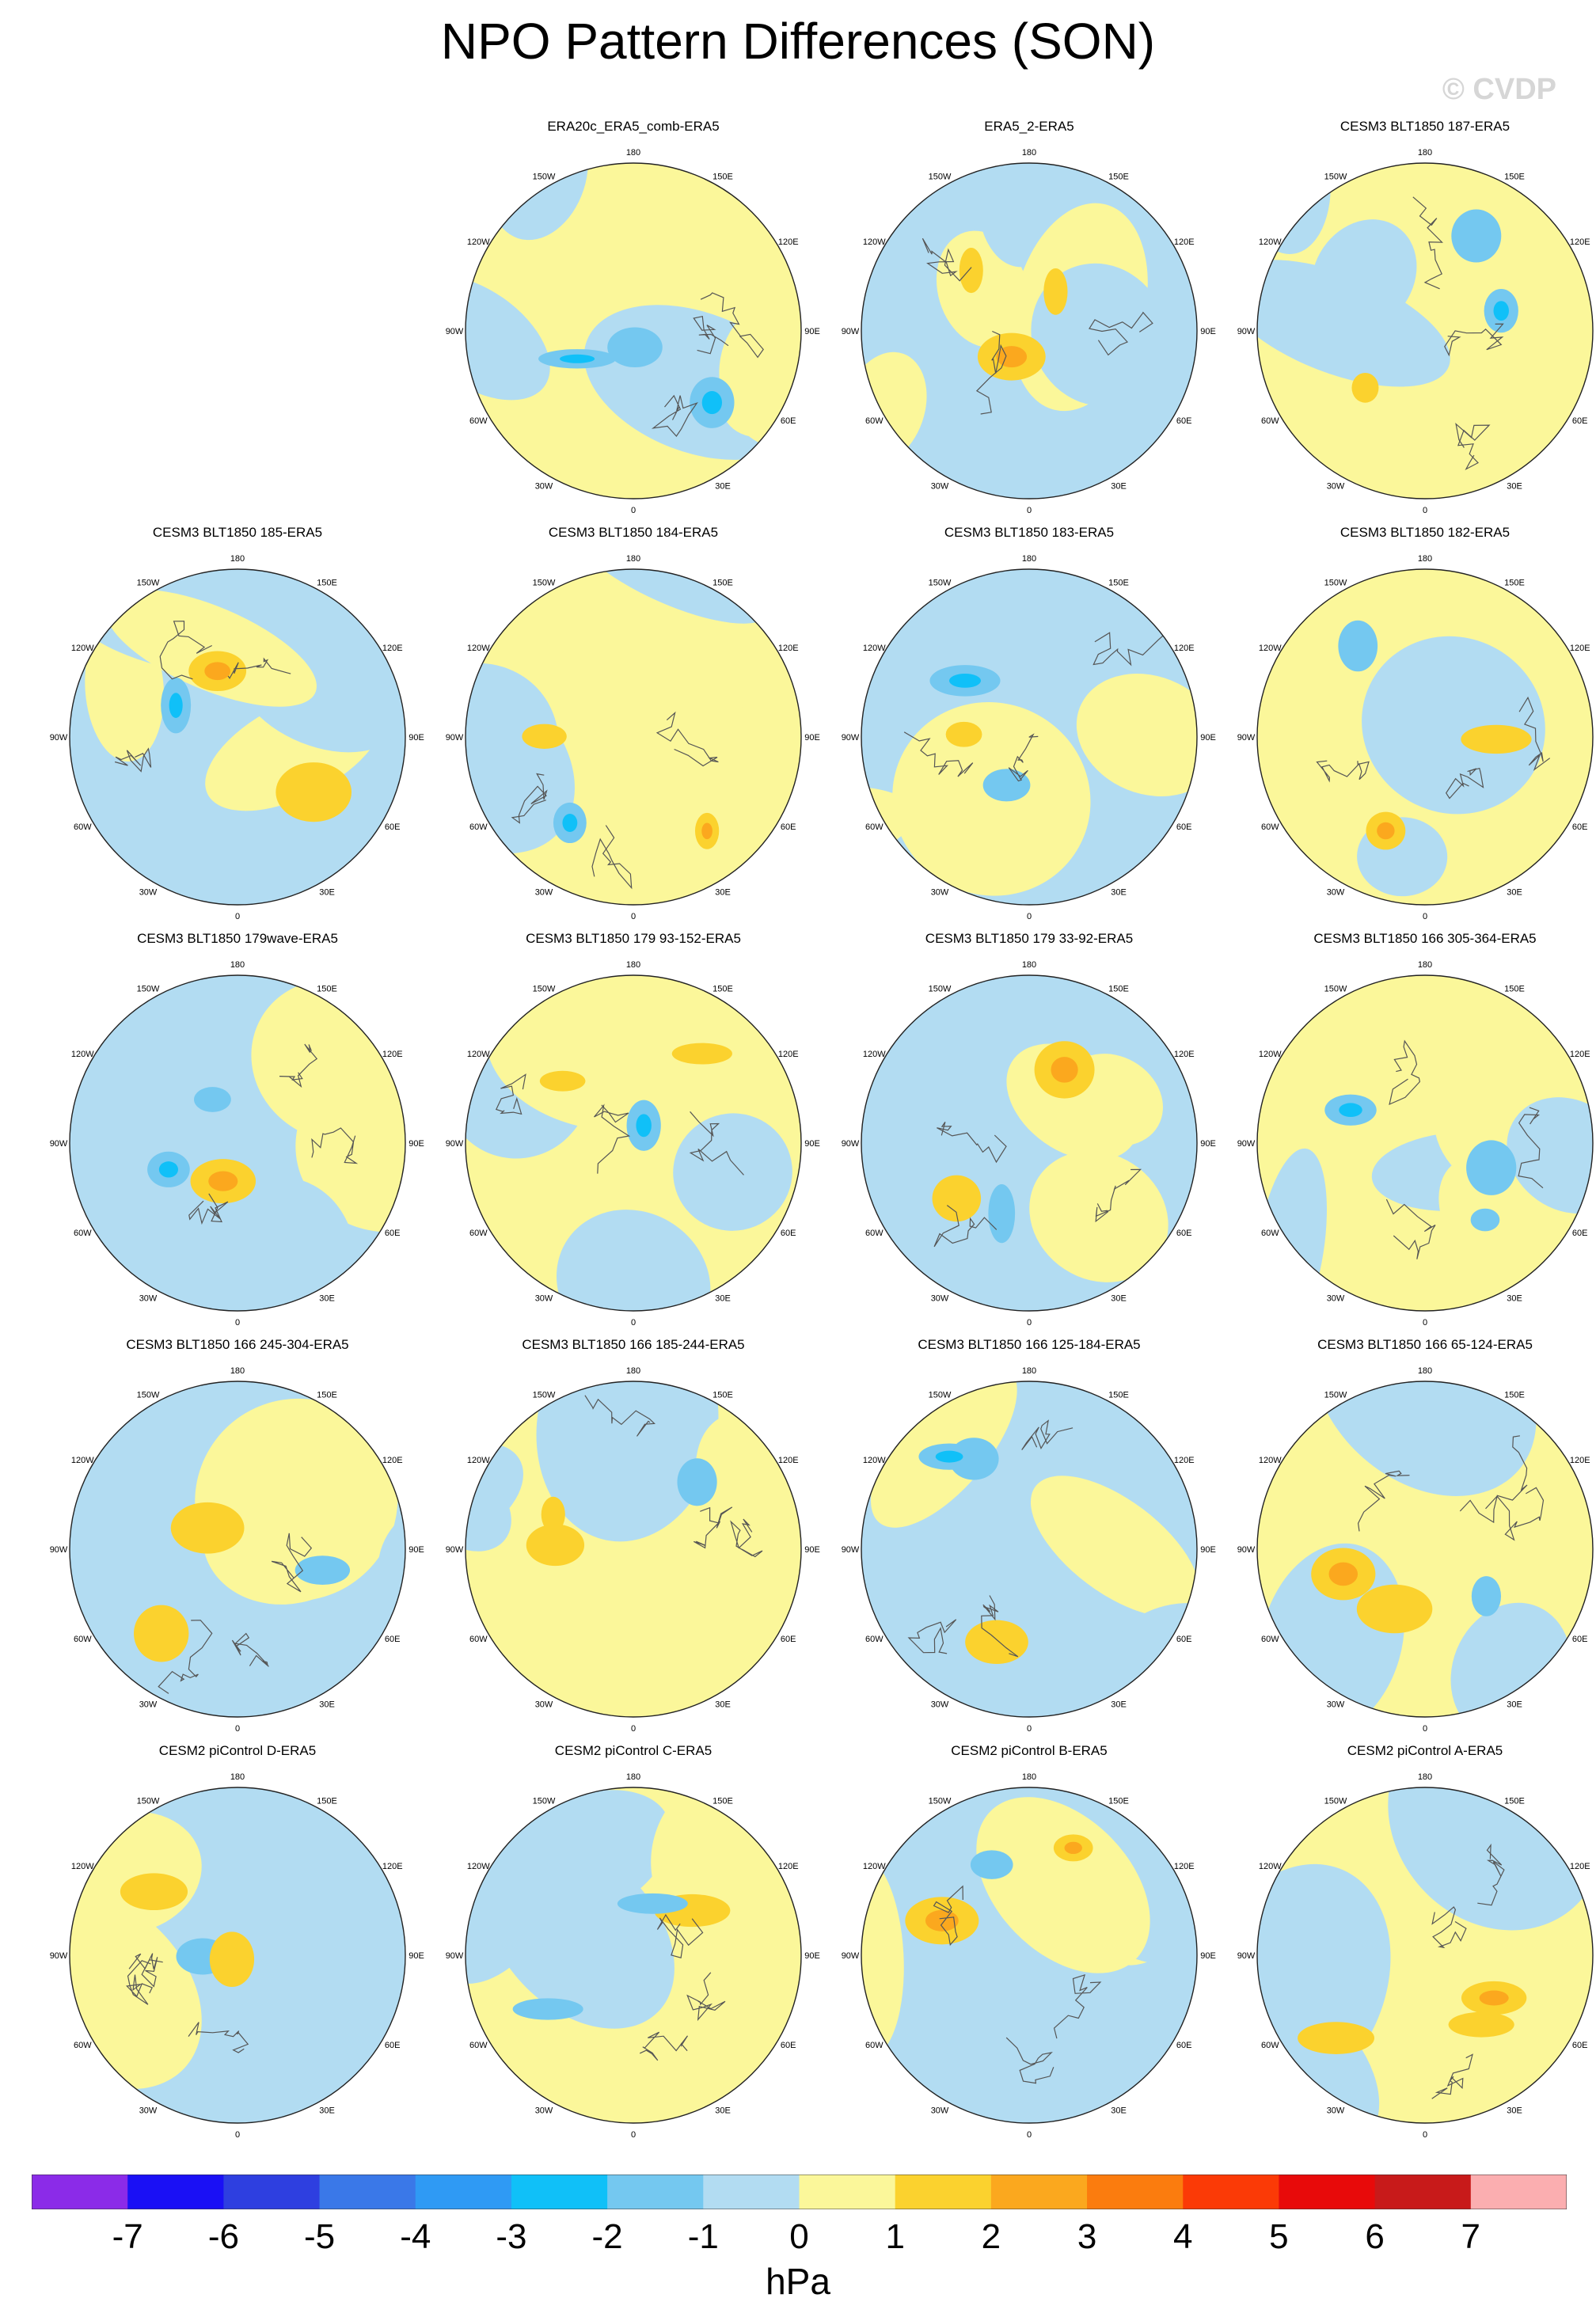 Image resolution: width=1596 pixels, height=2317 pixels. I want to click on panel-title: CESM3 BLT1850 166 125-184-ERA5, so click(1029, 1344).